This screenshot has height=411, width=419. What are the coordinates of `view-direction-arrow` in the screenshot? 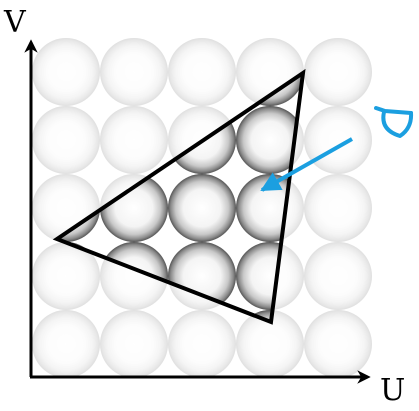 It's located at (306, 164).